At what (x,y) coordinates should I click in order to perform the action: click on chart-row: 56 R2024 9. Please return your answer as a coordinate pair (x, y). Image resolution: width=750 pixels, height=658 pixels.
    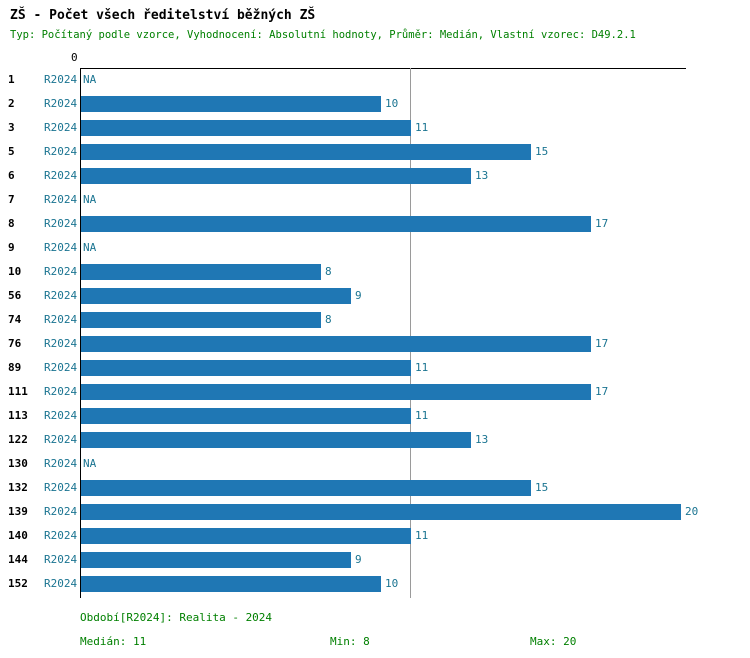
    Looking at the image, I should click on (375, 296).